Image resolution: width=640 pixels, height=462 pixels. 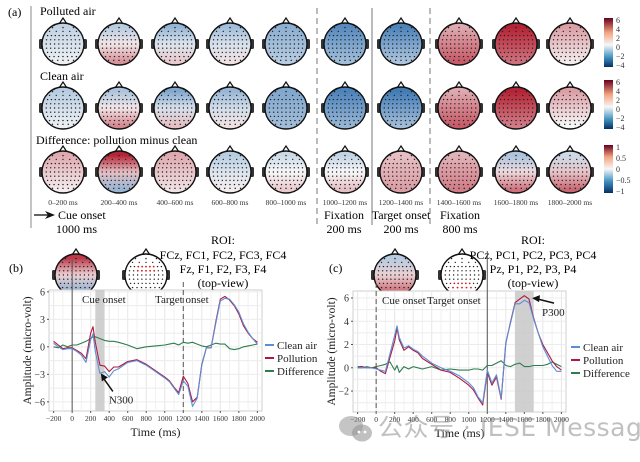 I want to click on x-tick-label: 1200, so click(x=183, y=418).